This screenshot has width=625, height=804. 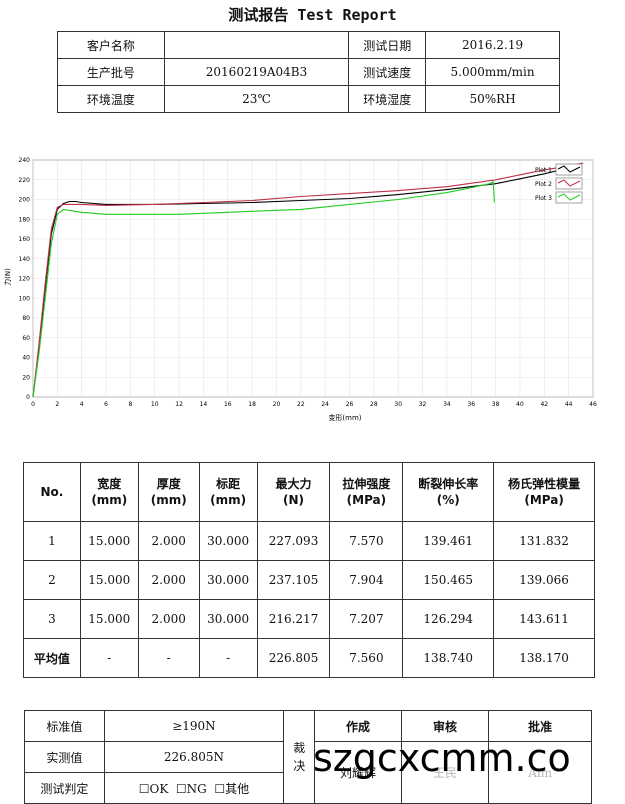 I want to click on y-tick-label: 240, so click(x=25, y=160).